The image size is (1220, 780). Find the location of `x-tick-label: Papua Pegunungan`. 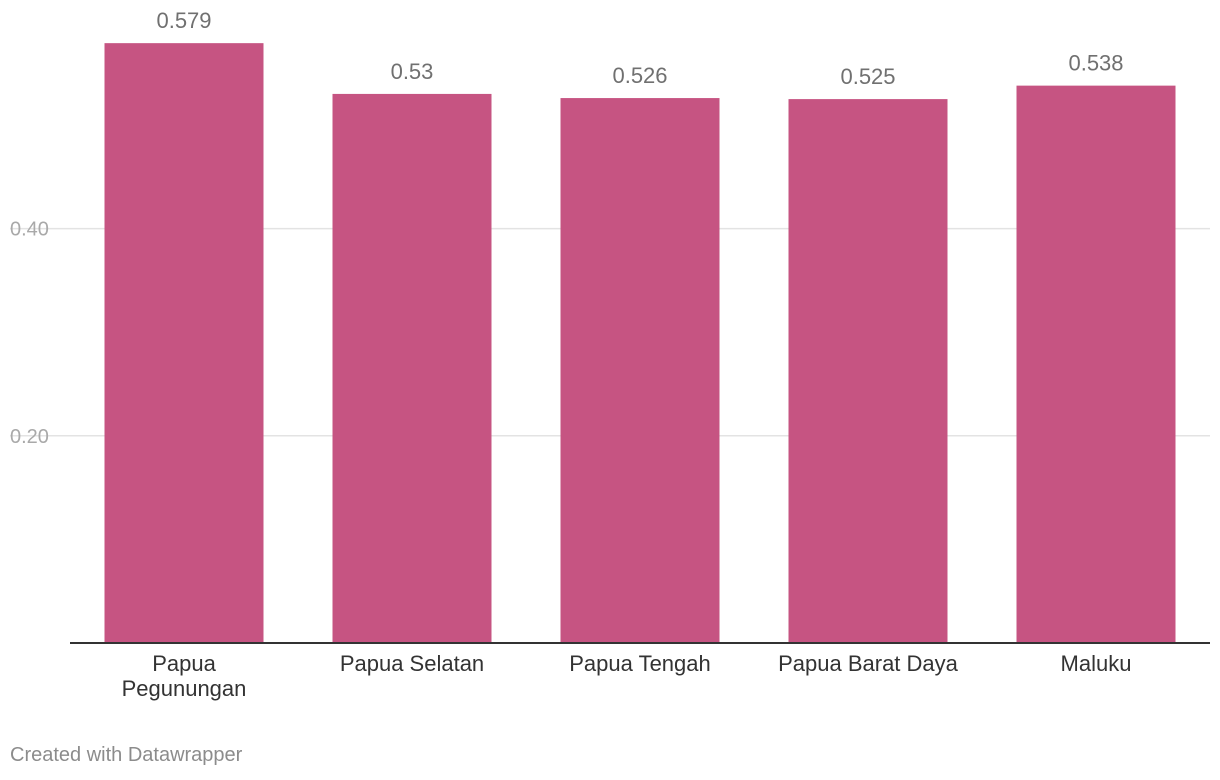

x-tick-label: Papua Pegunungan is located at coordinates (184, 676).